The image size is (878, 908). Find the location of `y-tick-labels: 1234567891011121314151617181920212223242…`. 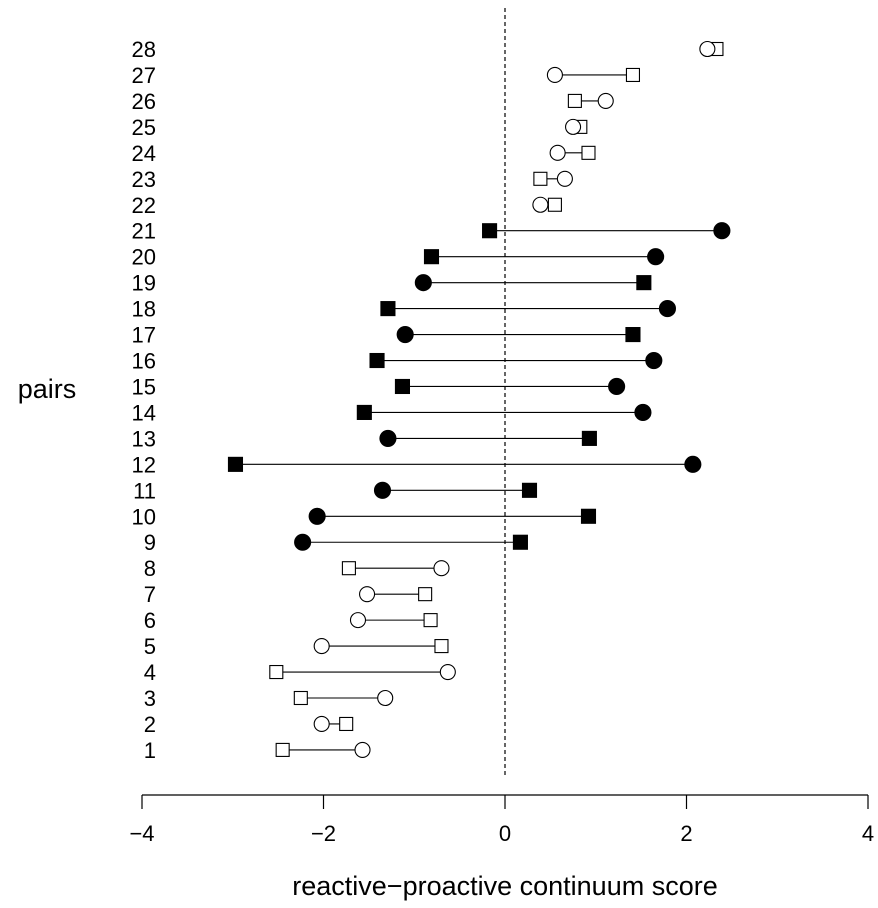

y-tick-labels: 1234567891011121314151617181920212223242… is located at coordinates (144, 400).